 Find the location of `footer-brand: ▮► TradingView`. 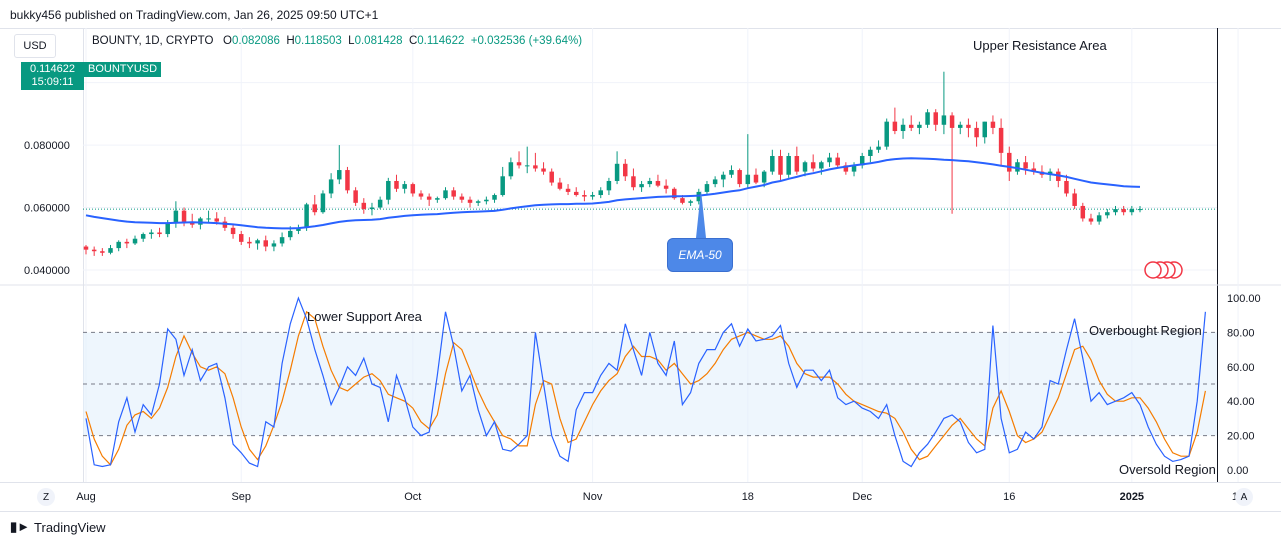

footer-brand: ▮► TradingView is located at coordinates (58, 527).